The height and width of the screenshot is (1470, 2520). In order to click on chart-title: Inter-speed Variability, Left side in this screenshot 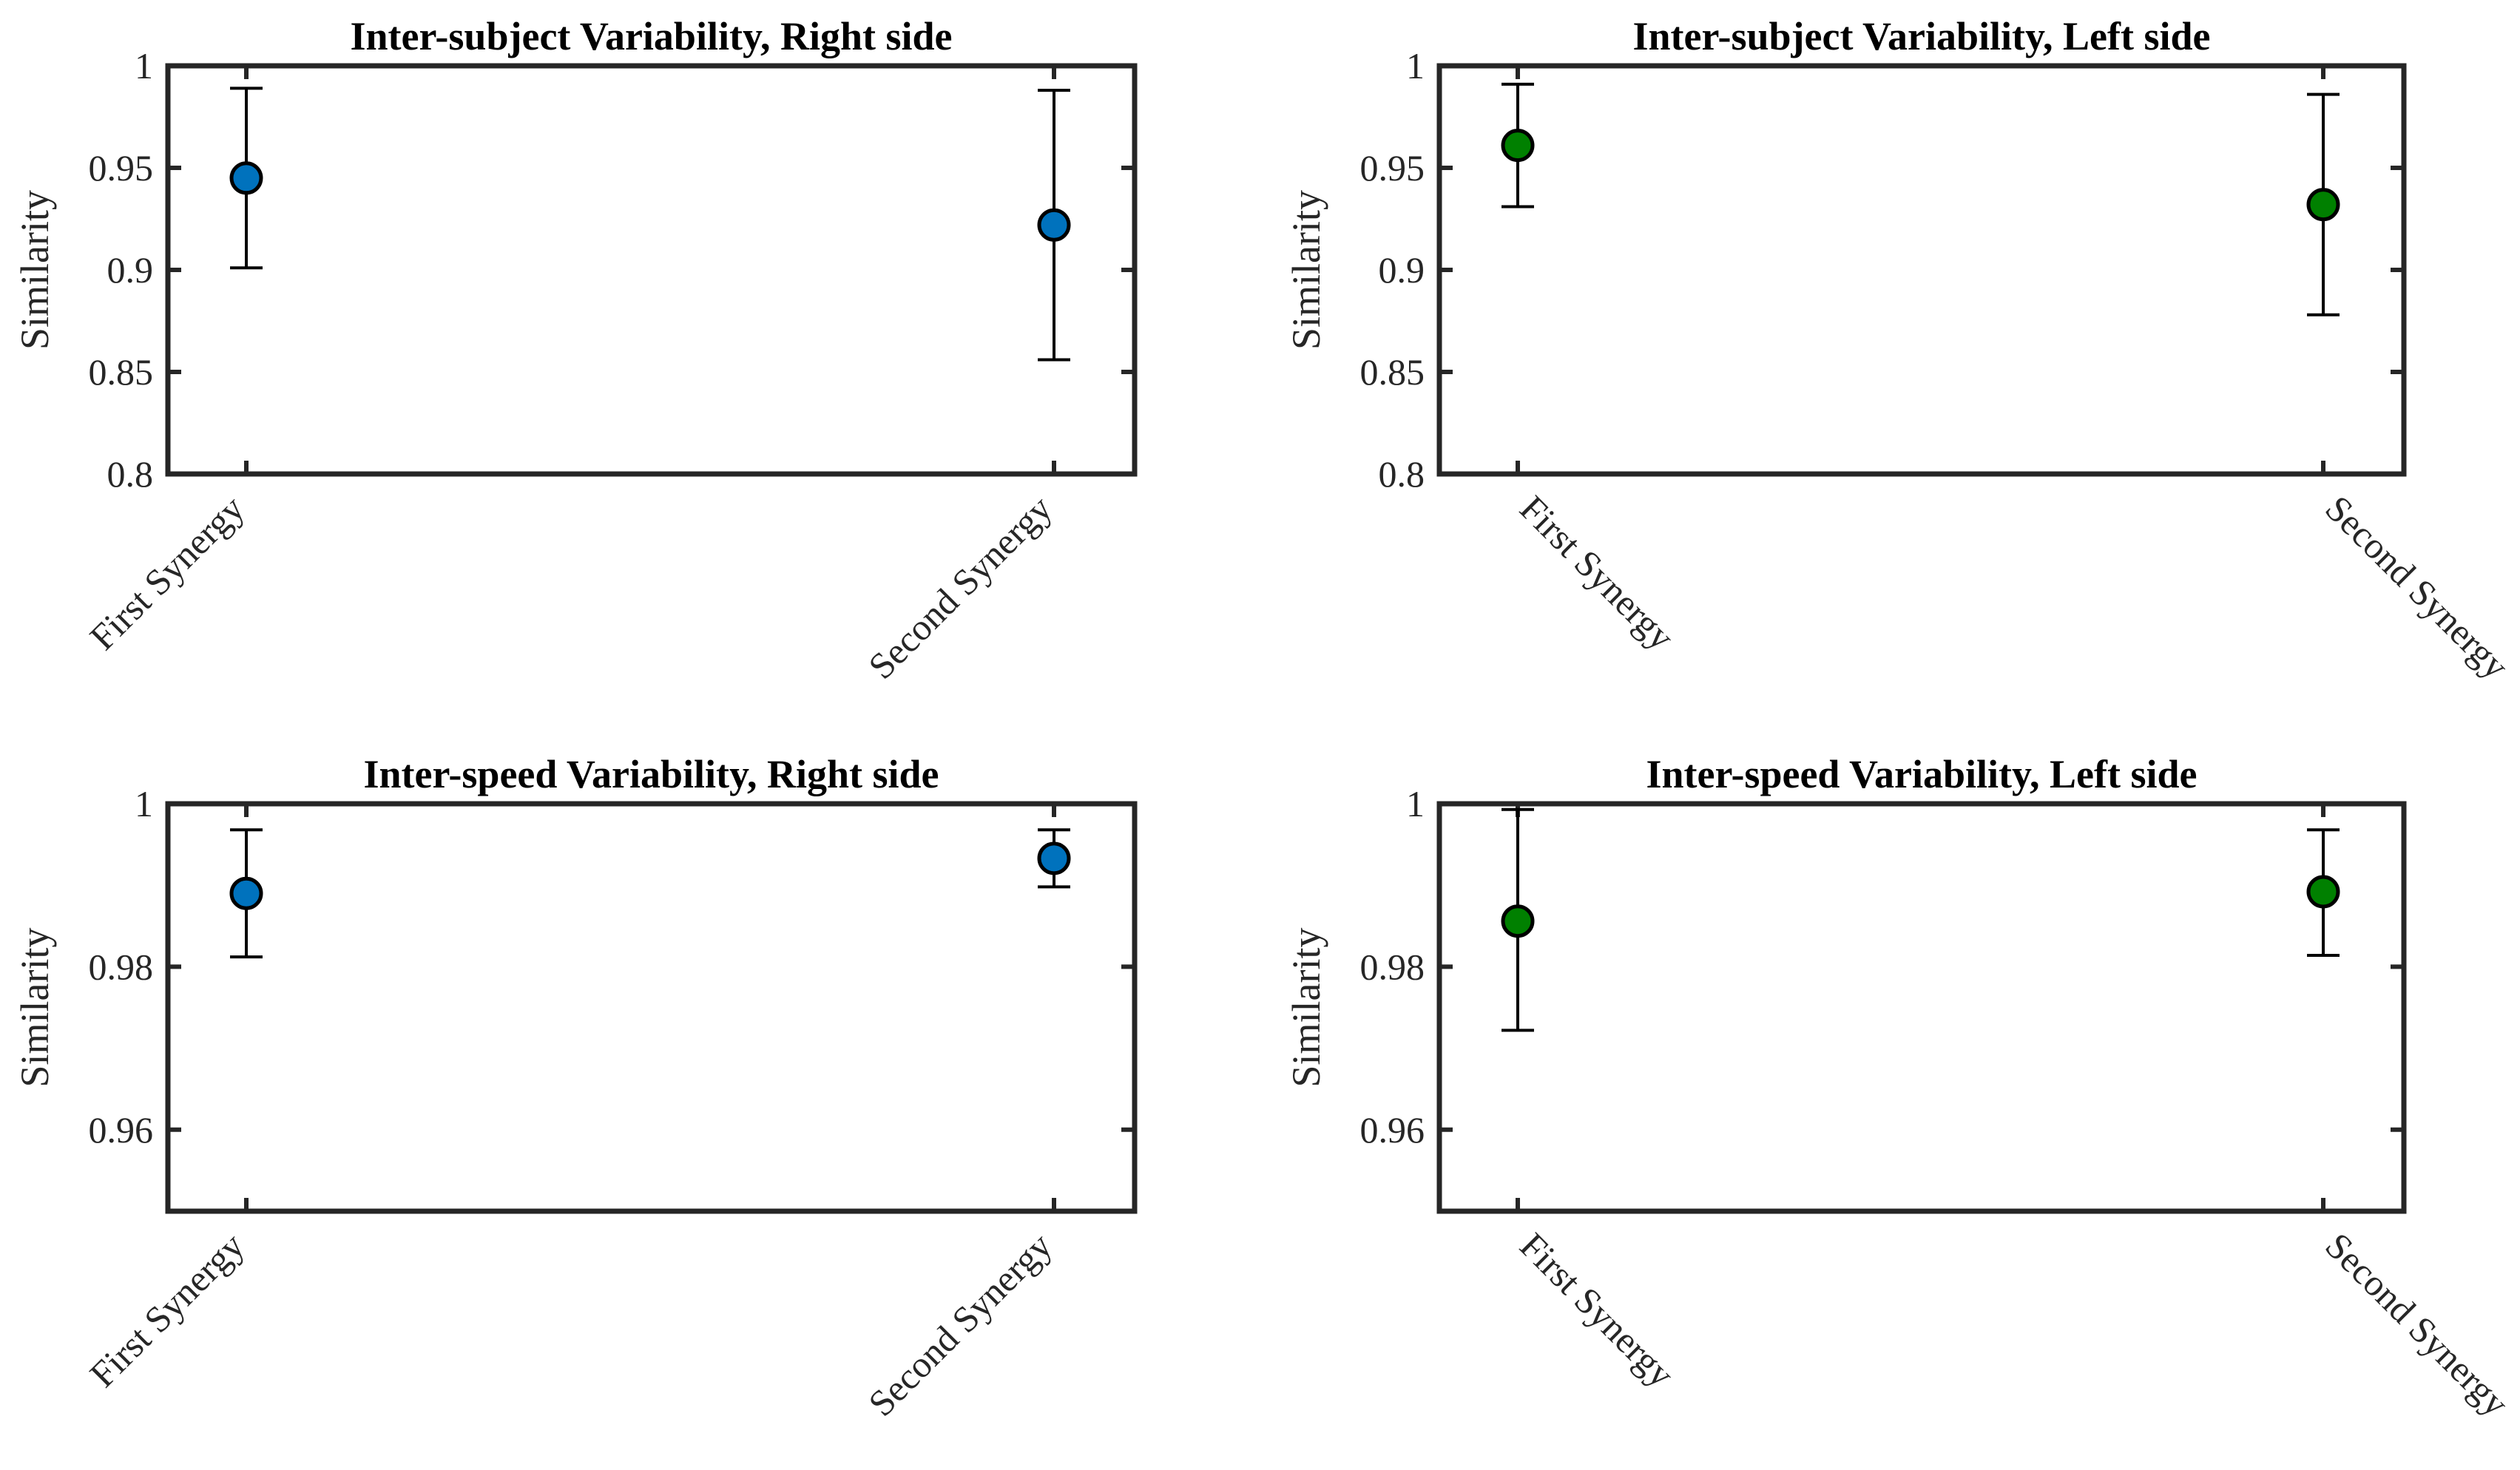, I will do `click(1921, 774)`.